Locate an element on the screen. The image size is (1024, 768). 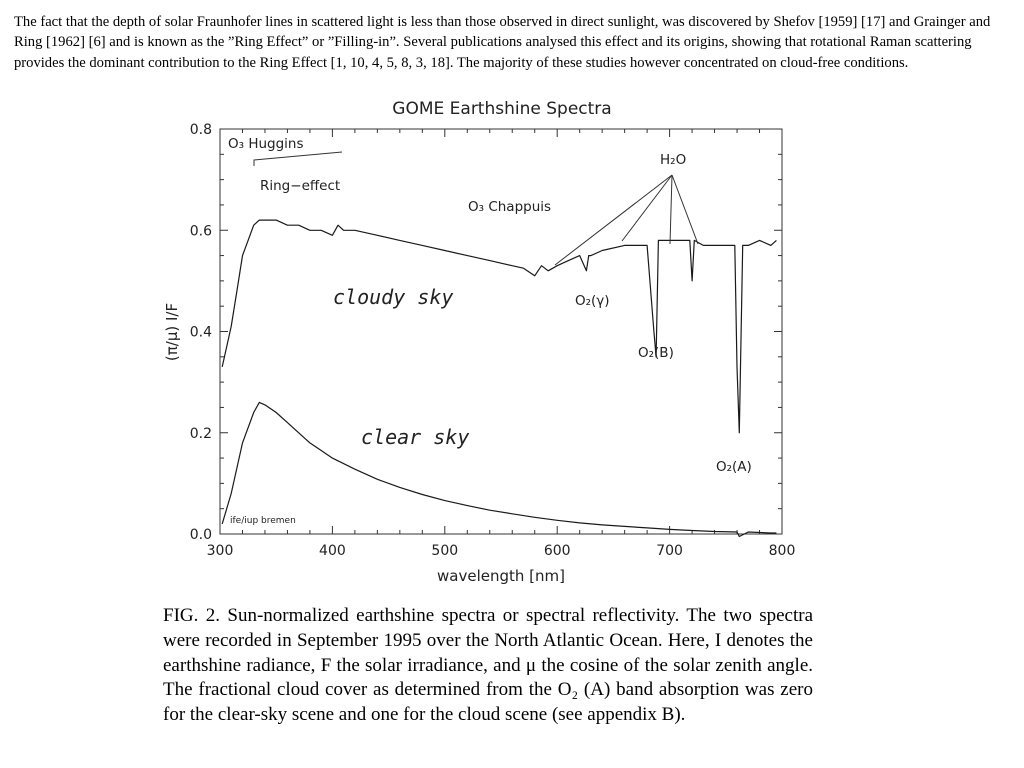
x-tick-label: 400 is located at coordinates (332, 551).